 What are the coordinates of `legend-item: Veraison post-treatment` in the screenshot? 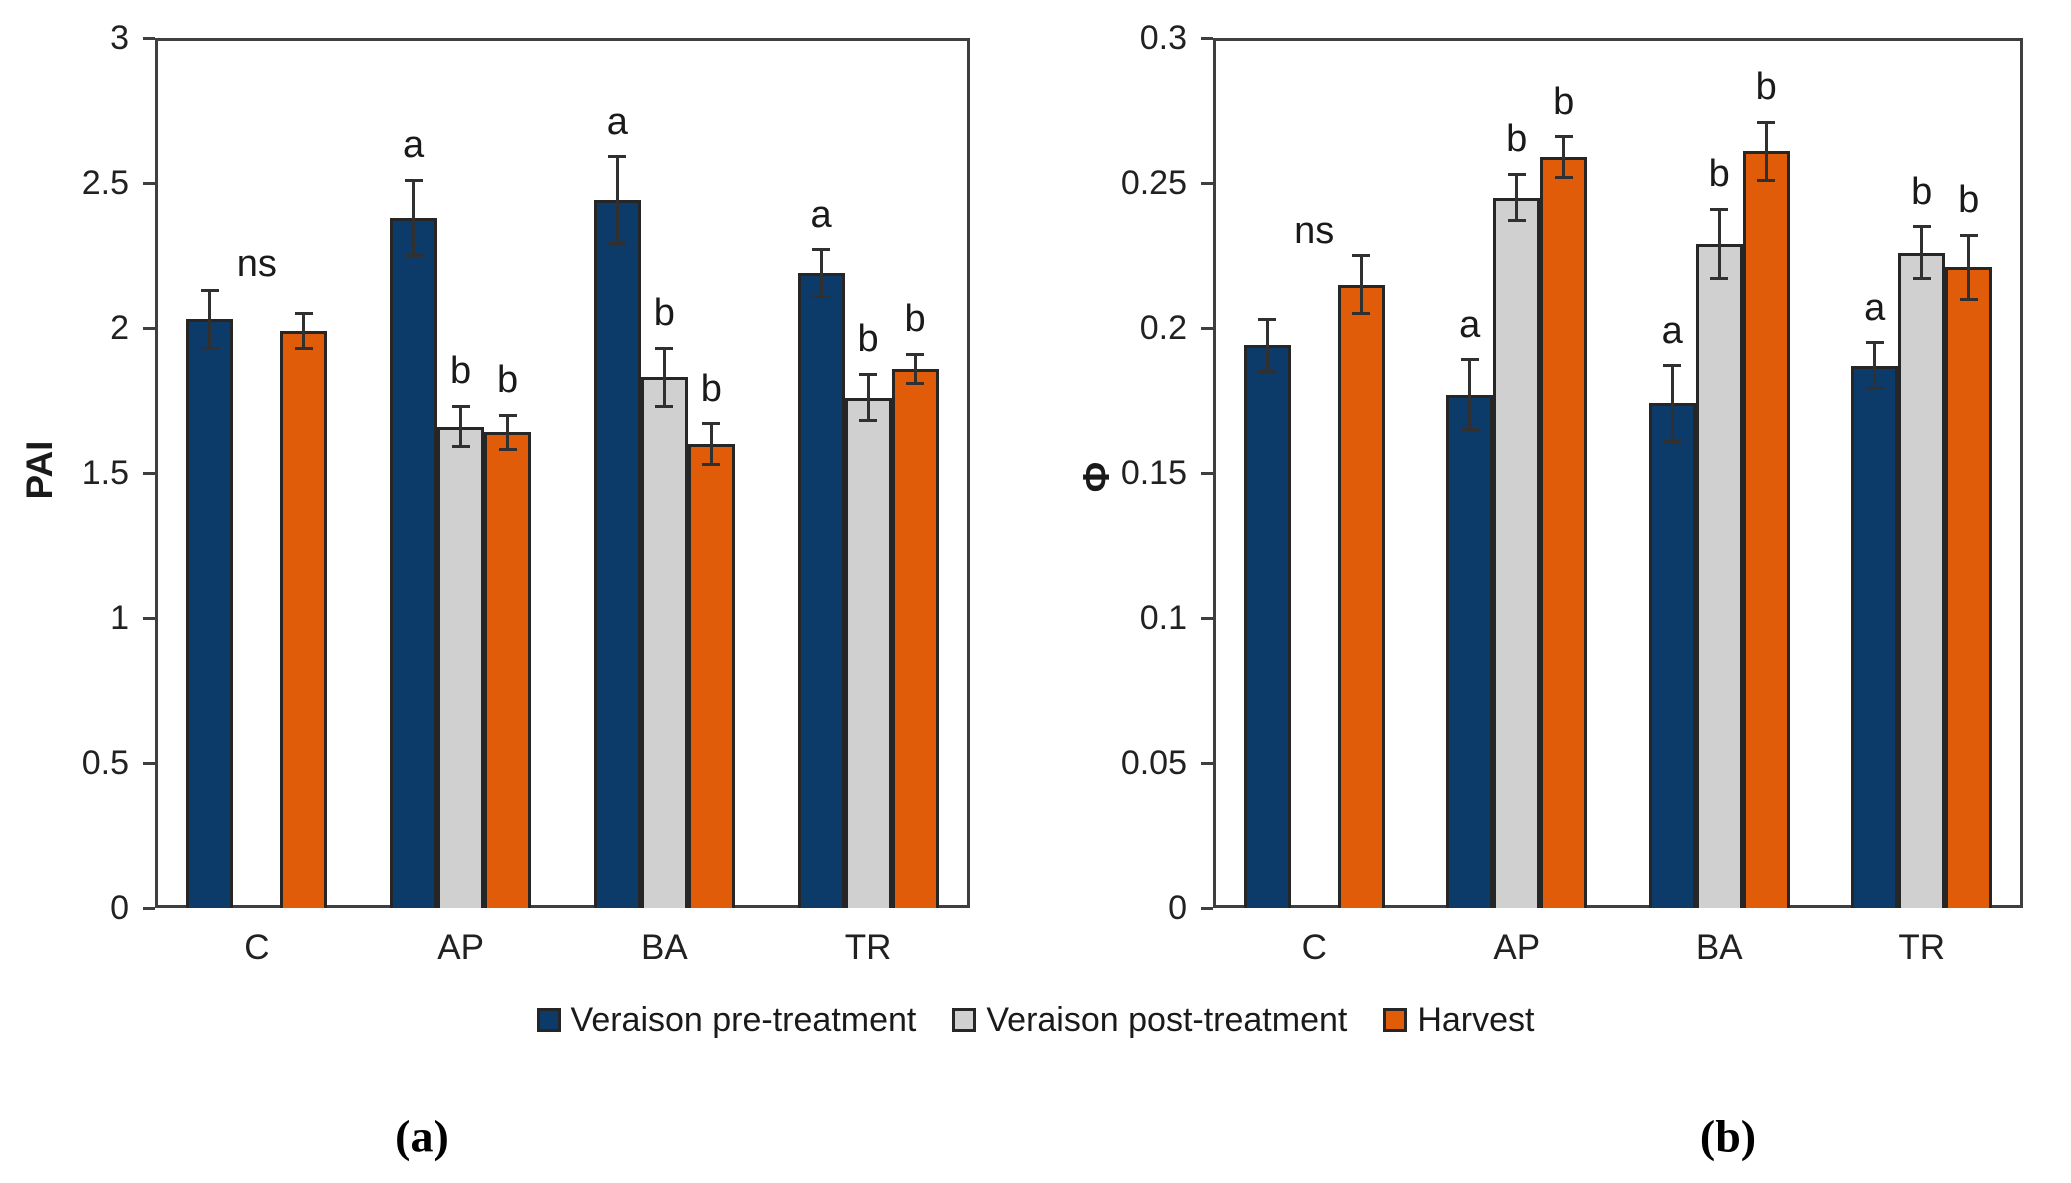 It's located at (1149, 1020).